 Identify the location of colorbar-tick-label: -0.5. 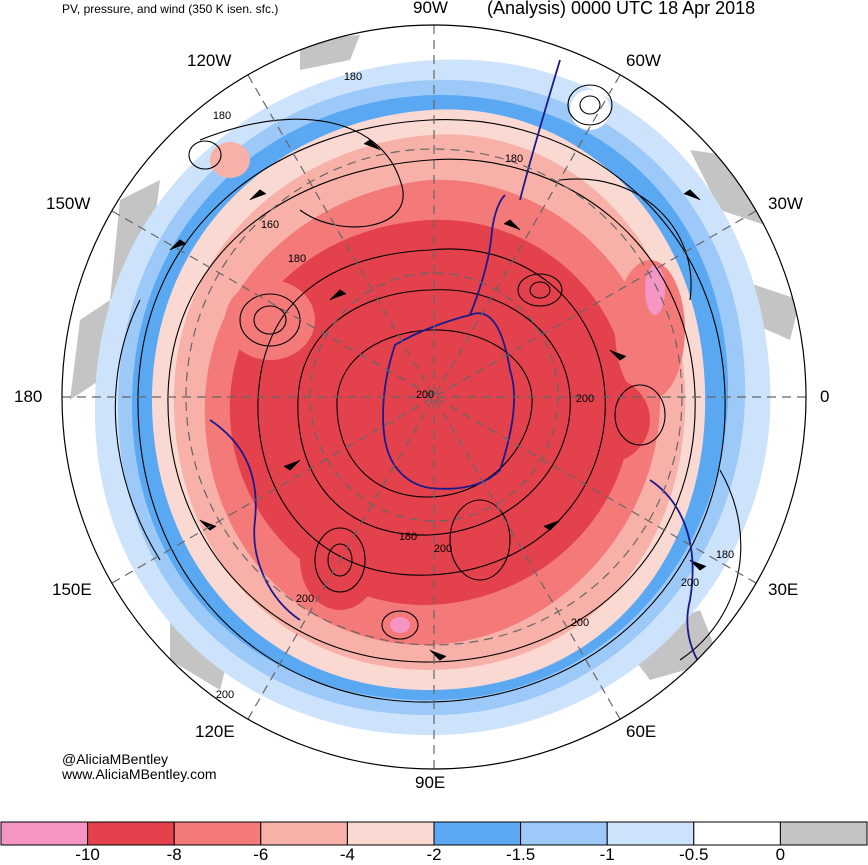
(694, 854).